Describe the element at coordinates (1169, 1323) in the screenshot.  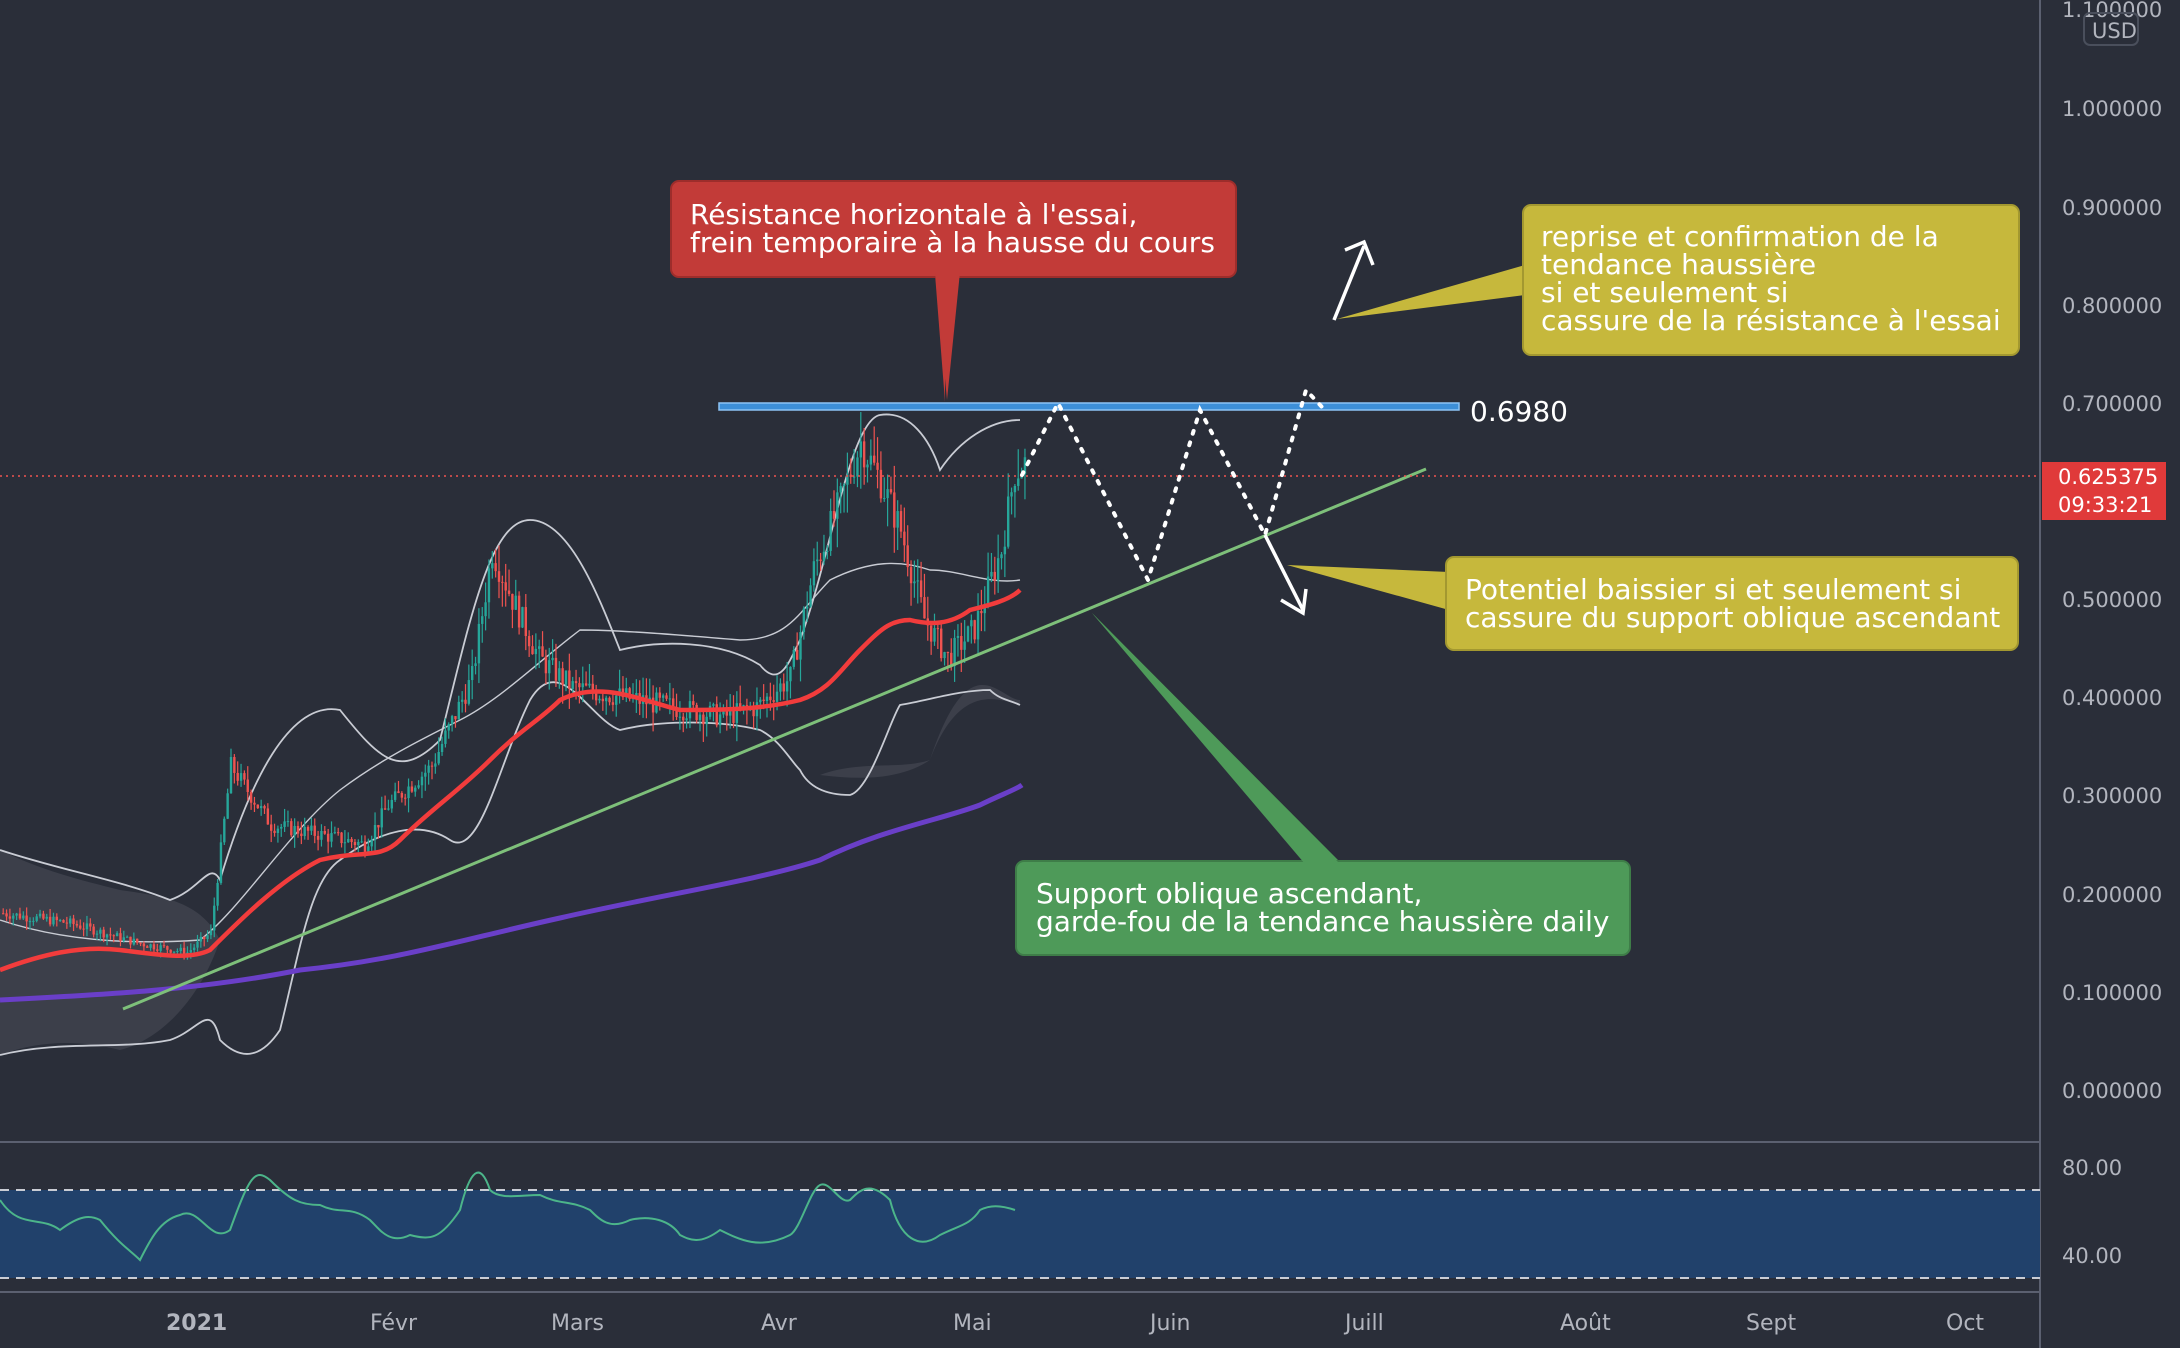
I see `time-tick-juin: Juin` at that location.